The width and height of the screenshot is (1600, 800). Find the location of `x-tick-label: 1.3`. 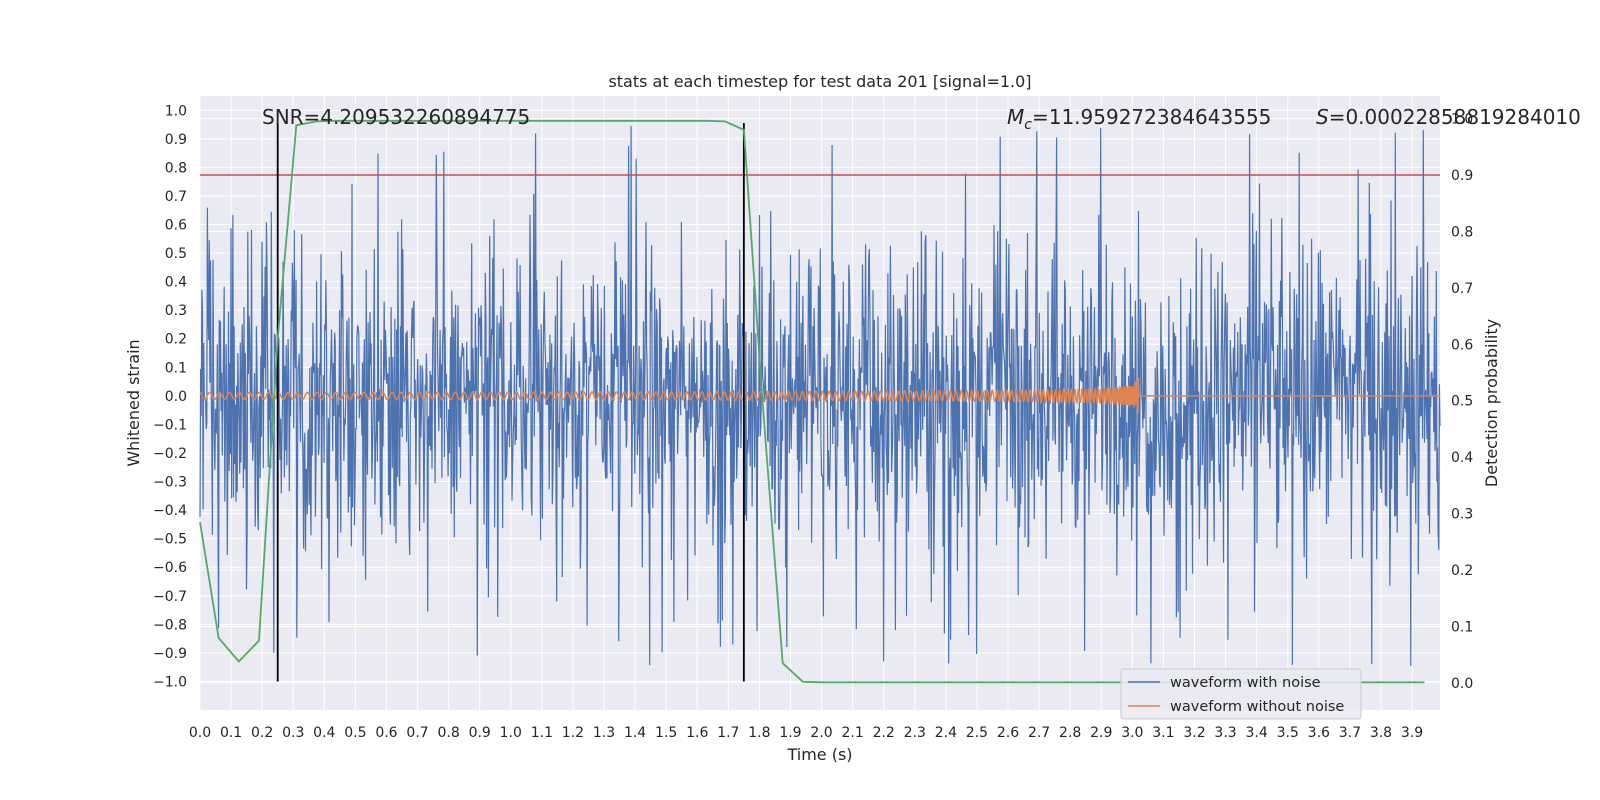

x-tick-label: 1.3 is located at coordinates (604, 733).